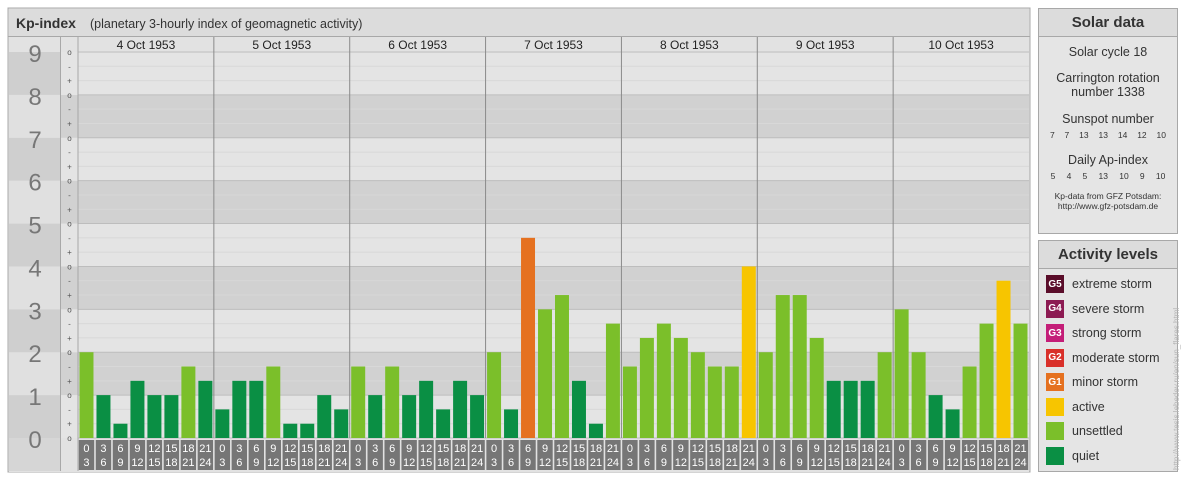  I want to click on legend-item: G5 extreme storm, so click(1108, 284).